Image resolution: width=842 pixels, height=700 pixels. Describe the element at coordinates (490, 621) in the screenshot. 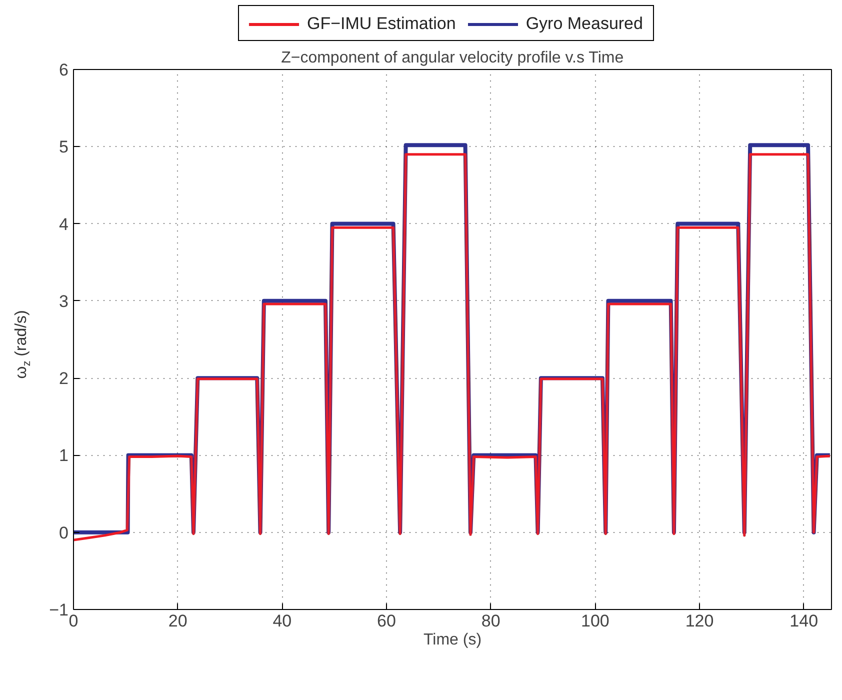

I see `x-tick-label: 80` at that location.